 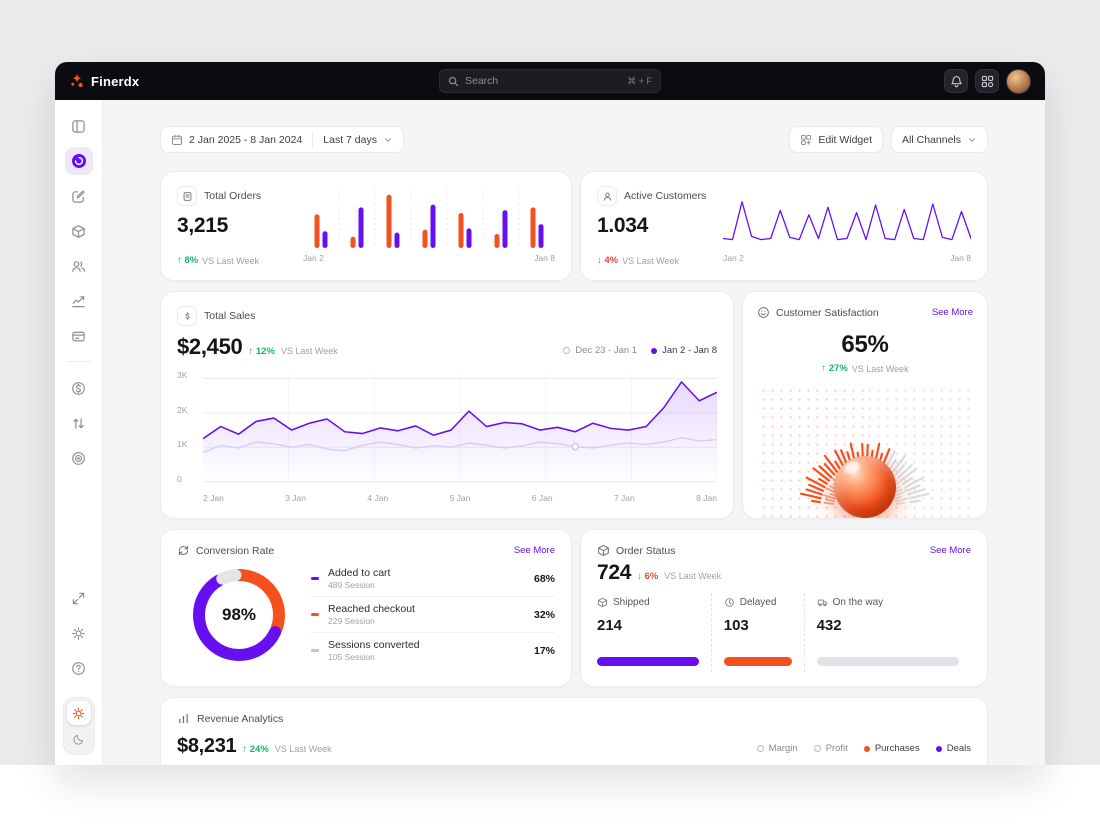 What do you see at coordinates (79, 126) in the screenshot?
I see `sidebar-item-dashboard` at bounding box center [79, 126].